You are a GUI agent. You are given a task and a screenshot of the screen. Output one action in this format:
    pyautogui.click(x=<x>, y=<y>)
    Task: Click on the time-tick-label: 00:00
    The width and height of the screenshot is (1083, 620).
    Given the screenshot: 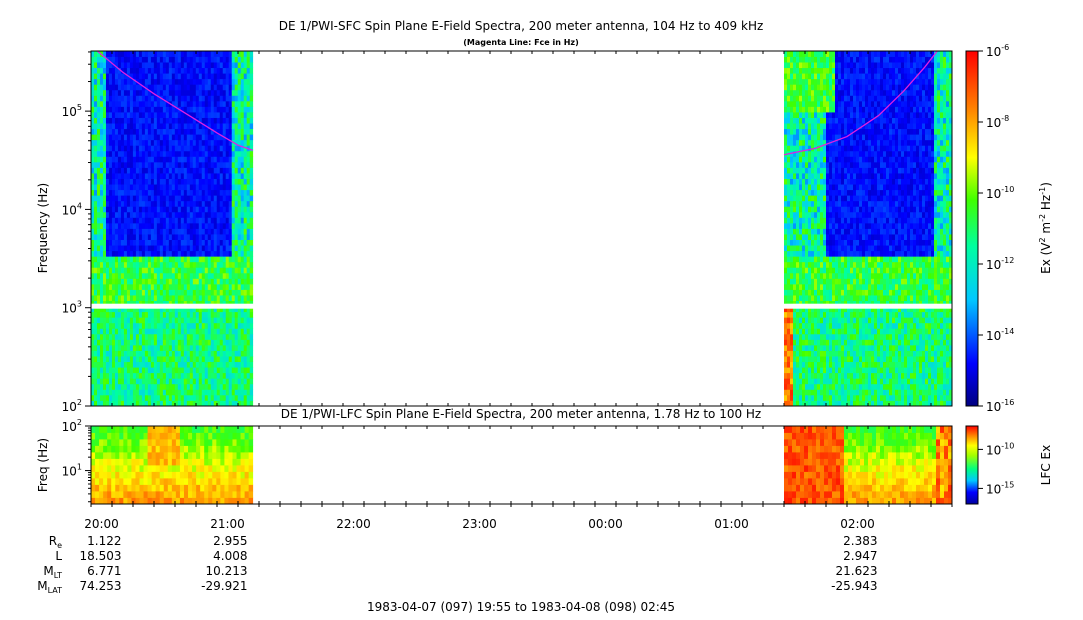 What is the action you would take?
    pyautogui.click(x=605, y=524)
    